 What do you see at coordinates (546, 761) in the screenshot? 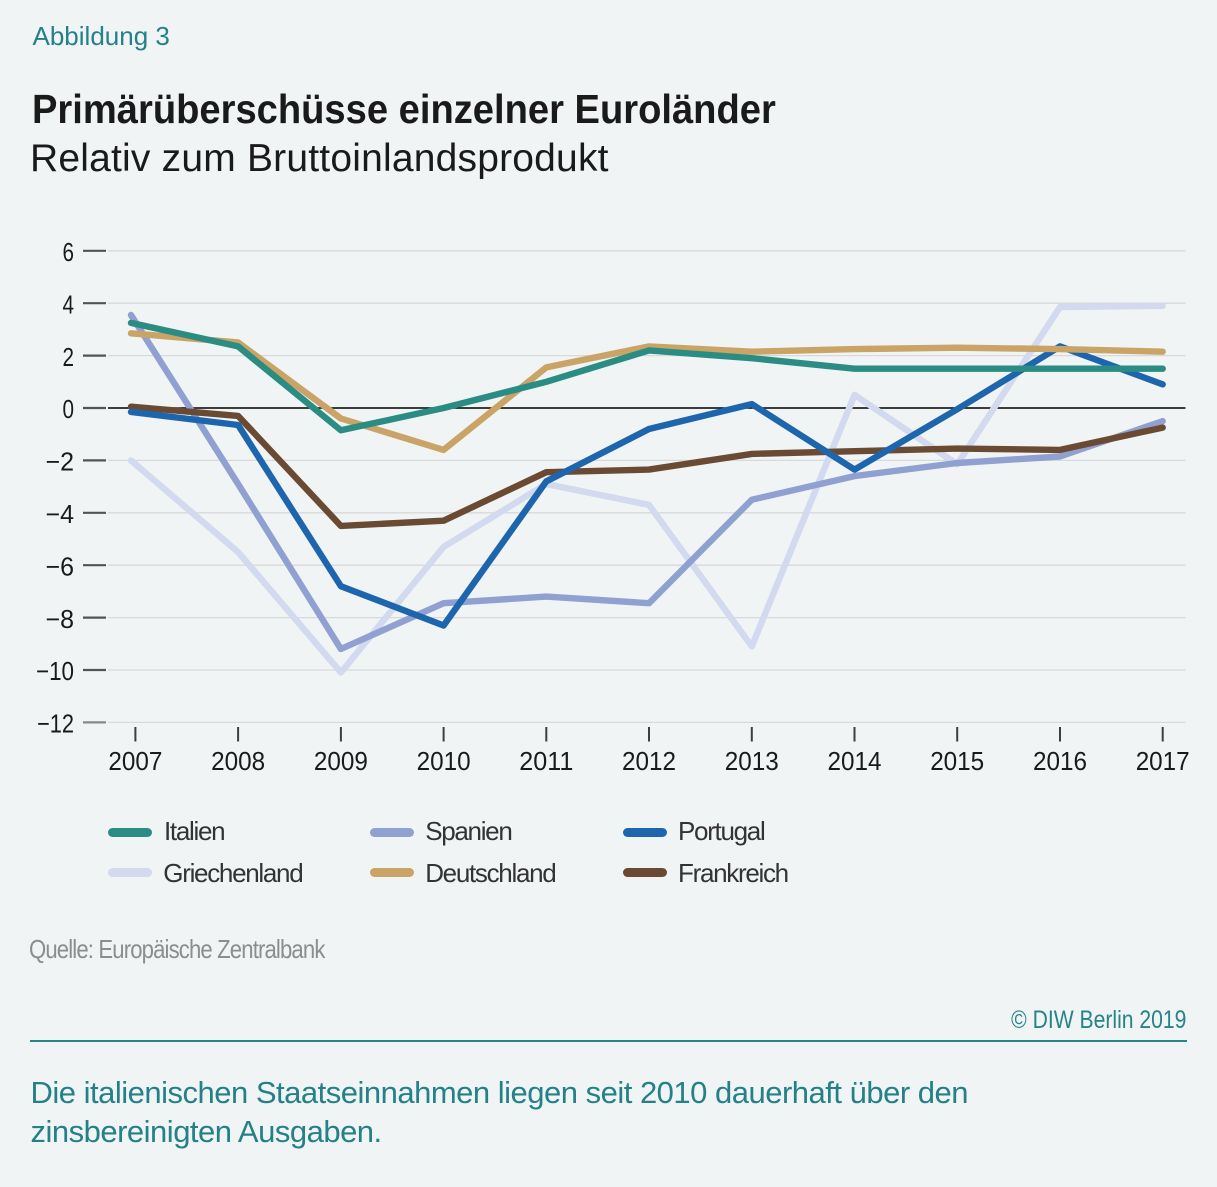
I see `svg-text: 2011` at bounding box center [546, 761].